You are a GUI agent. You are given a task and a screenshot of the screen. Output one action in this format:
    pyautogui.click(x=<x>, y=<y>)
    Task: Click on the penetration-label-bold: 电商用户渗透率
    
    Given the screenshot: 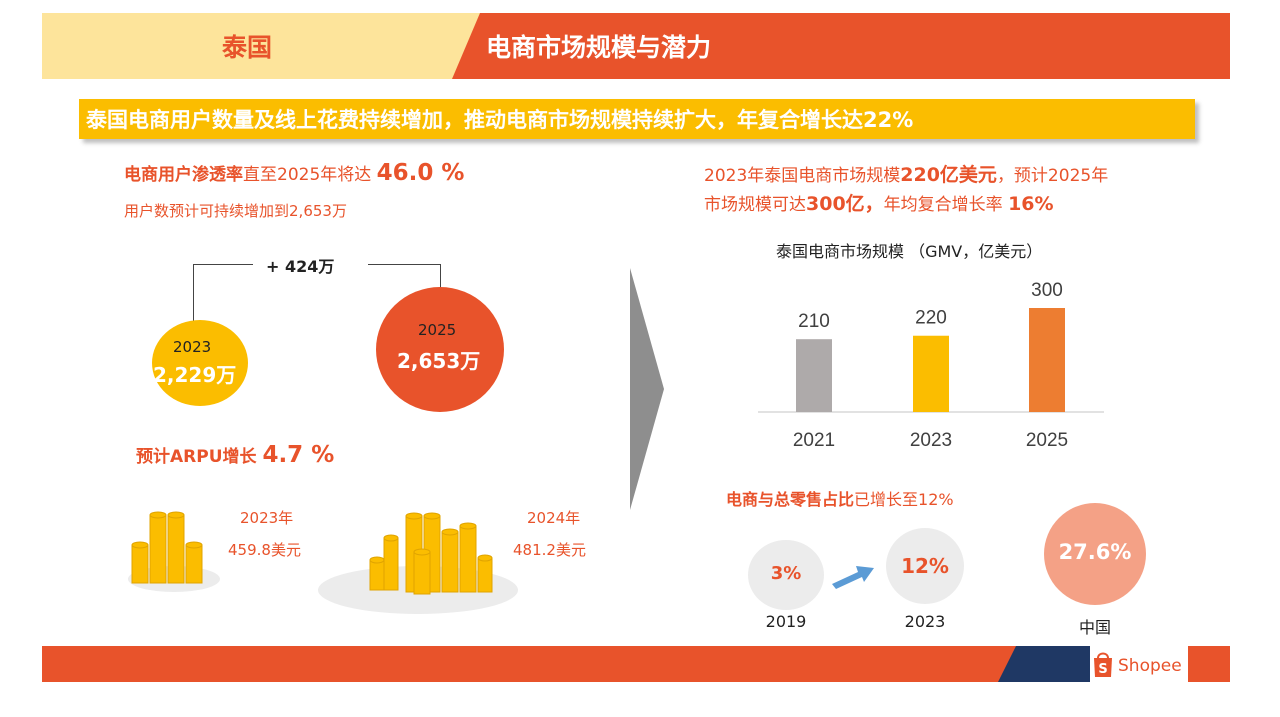 What is the action you would take?
    pyautogui.click(x=183, y=175)
    